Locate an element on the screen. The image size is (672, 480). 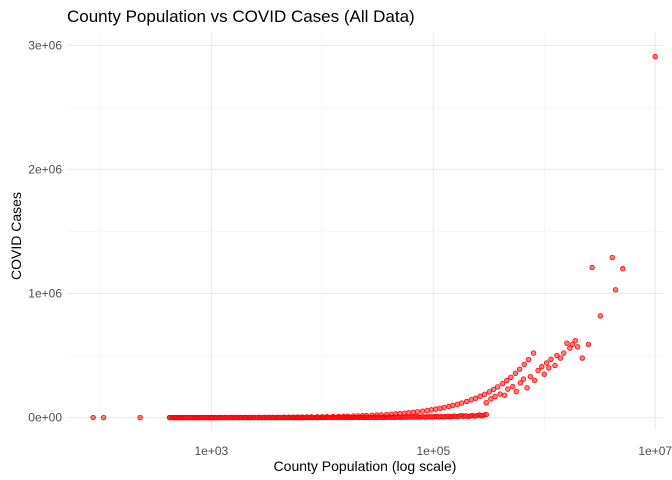
y-tick-label: 2e+06 is located at coordinates (45, 169).